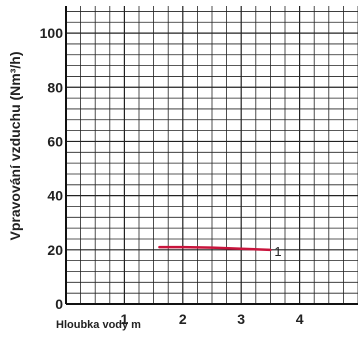  I want to click on x-axis-title: Hloubka vody m, so click(98, 325).